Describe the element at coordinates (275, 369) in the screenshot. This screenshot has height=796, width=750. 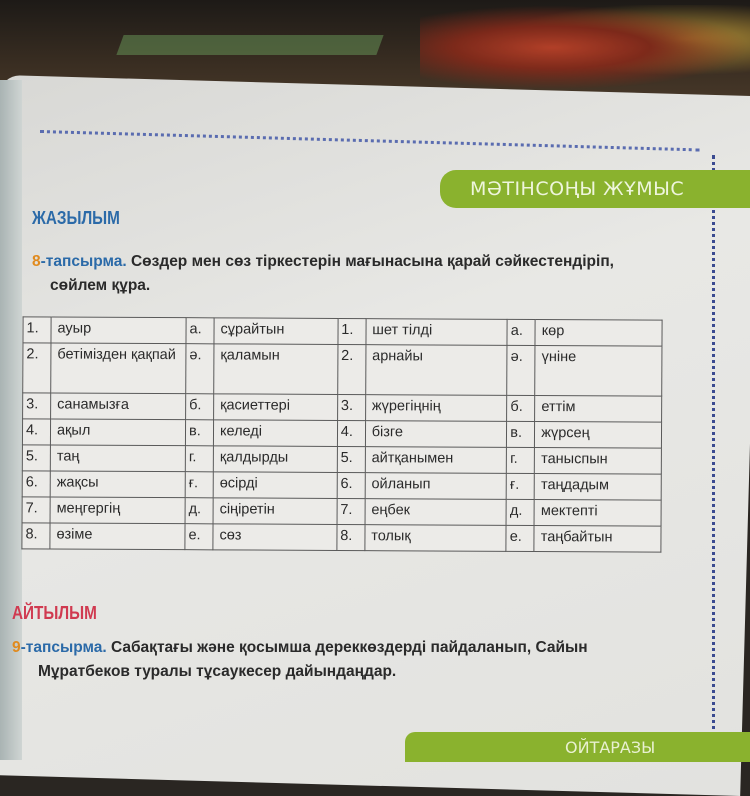
I see `item-word: қаламын` at that location.